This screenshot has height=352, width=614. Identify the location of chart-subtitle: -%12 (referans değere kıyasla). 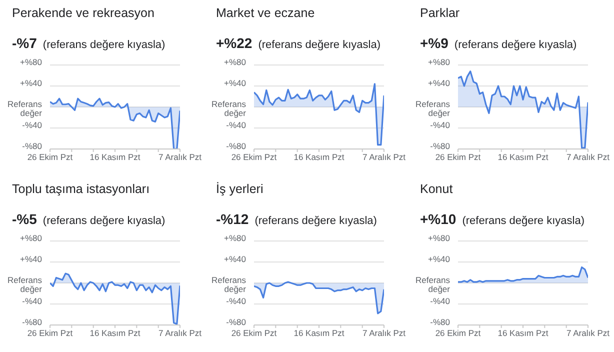
(296, 219).